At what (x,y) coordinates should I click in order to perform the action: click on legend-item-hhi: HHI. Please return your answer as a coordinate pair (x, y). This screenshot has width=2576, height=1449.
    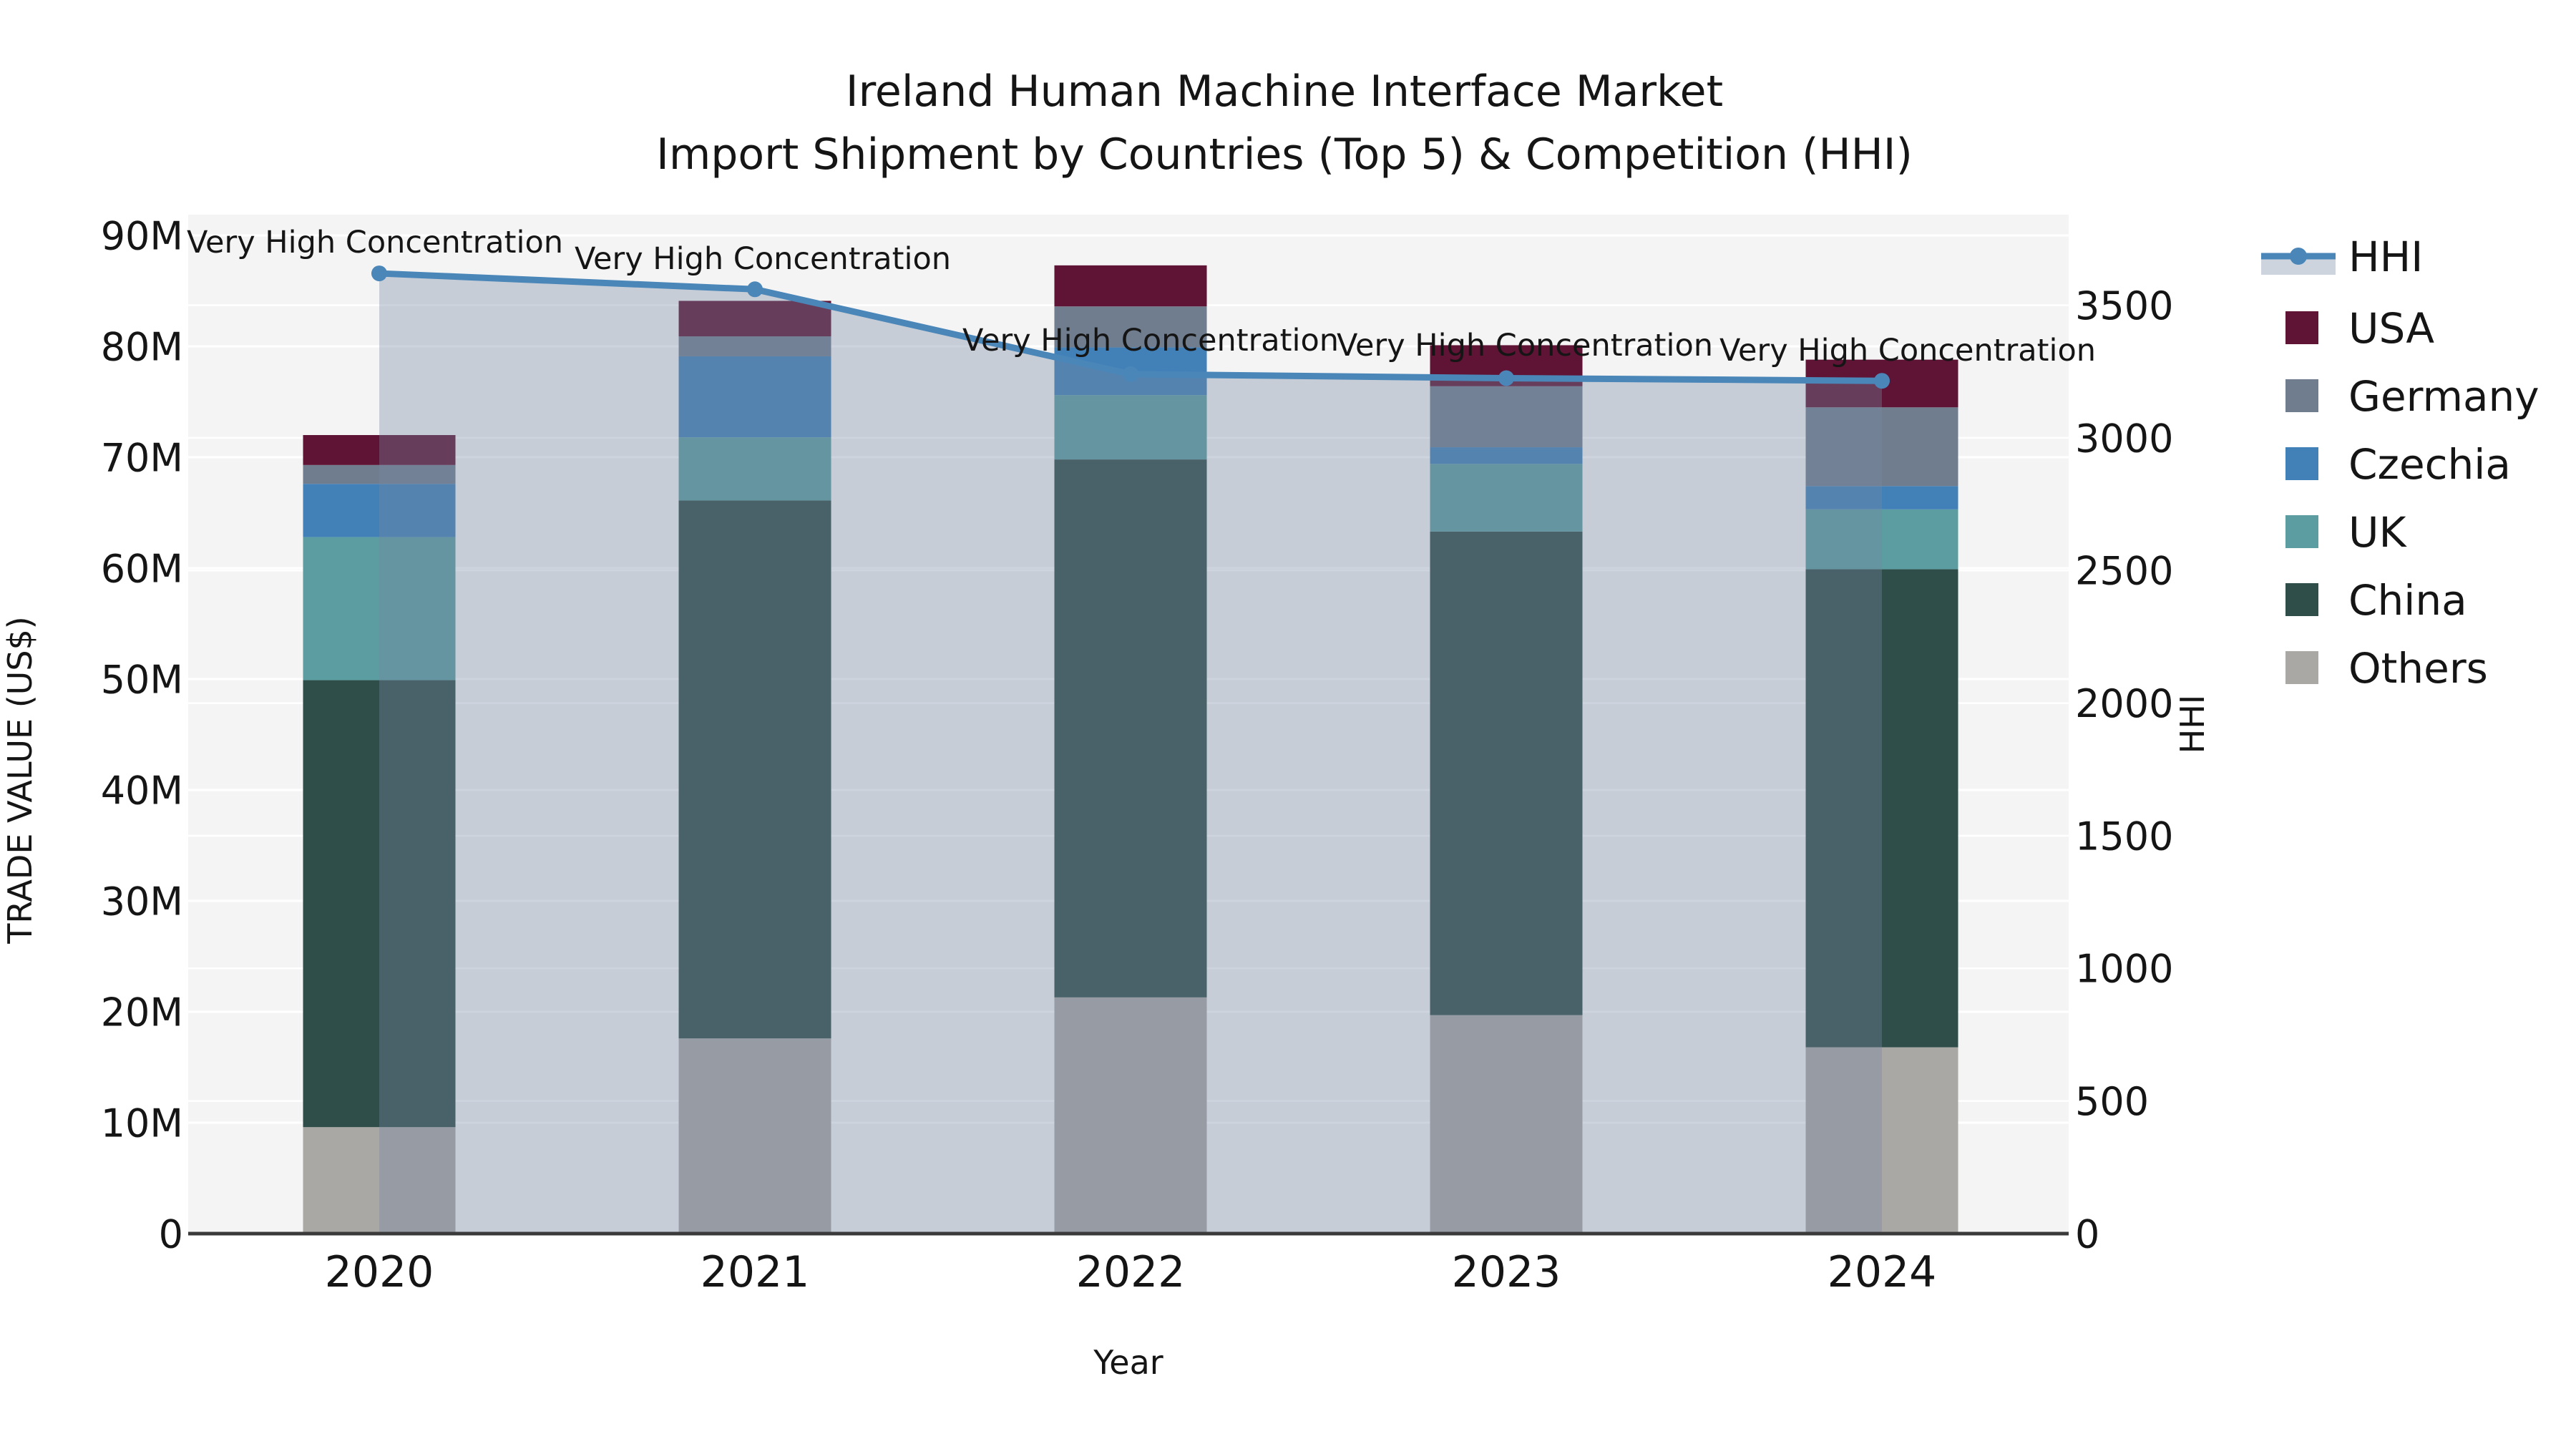
    Looking at the image, I should click on (2342, 257).